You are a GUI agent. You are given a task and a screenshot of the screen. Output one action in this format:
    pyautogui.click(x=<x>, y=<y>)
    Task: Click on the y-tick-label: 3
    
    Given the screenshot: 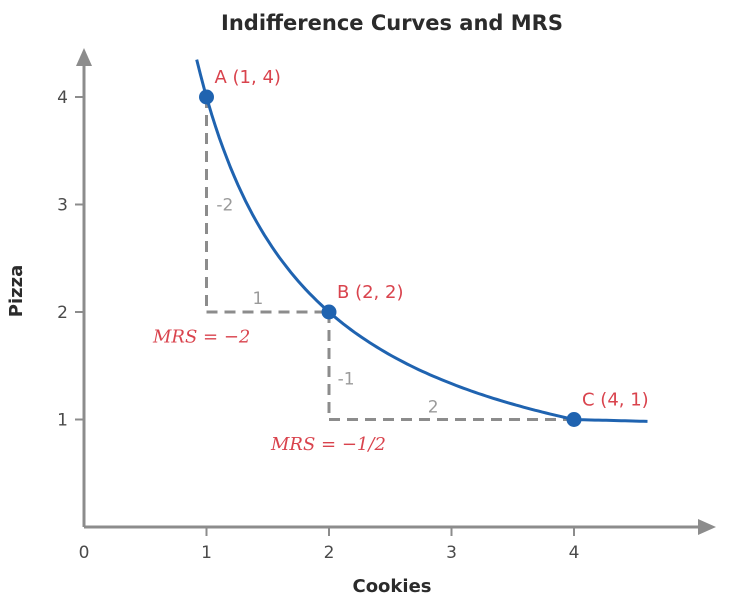 What is the action you would take?
    pyautogui.click(x=62, y=206)
    